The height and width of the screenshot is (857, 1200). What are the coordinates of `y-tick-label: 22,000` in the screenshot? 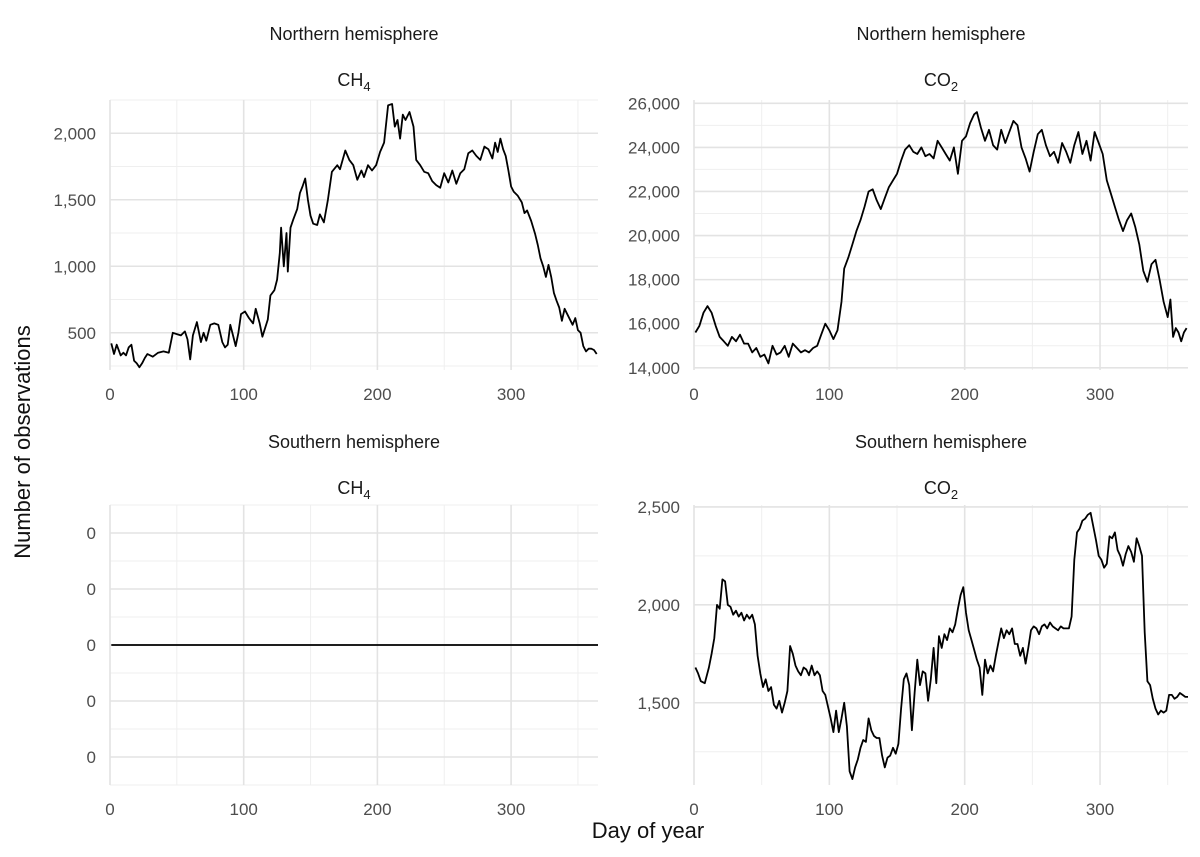 It's located at (654, 191).